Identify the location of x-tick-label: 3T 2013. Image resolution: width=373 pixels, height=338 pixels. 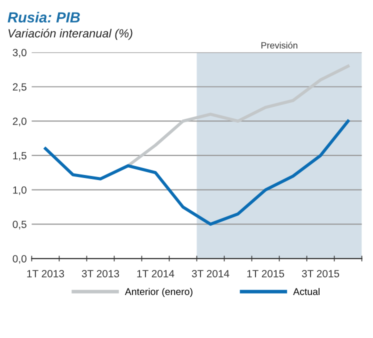
(101, 274).